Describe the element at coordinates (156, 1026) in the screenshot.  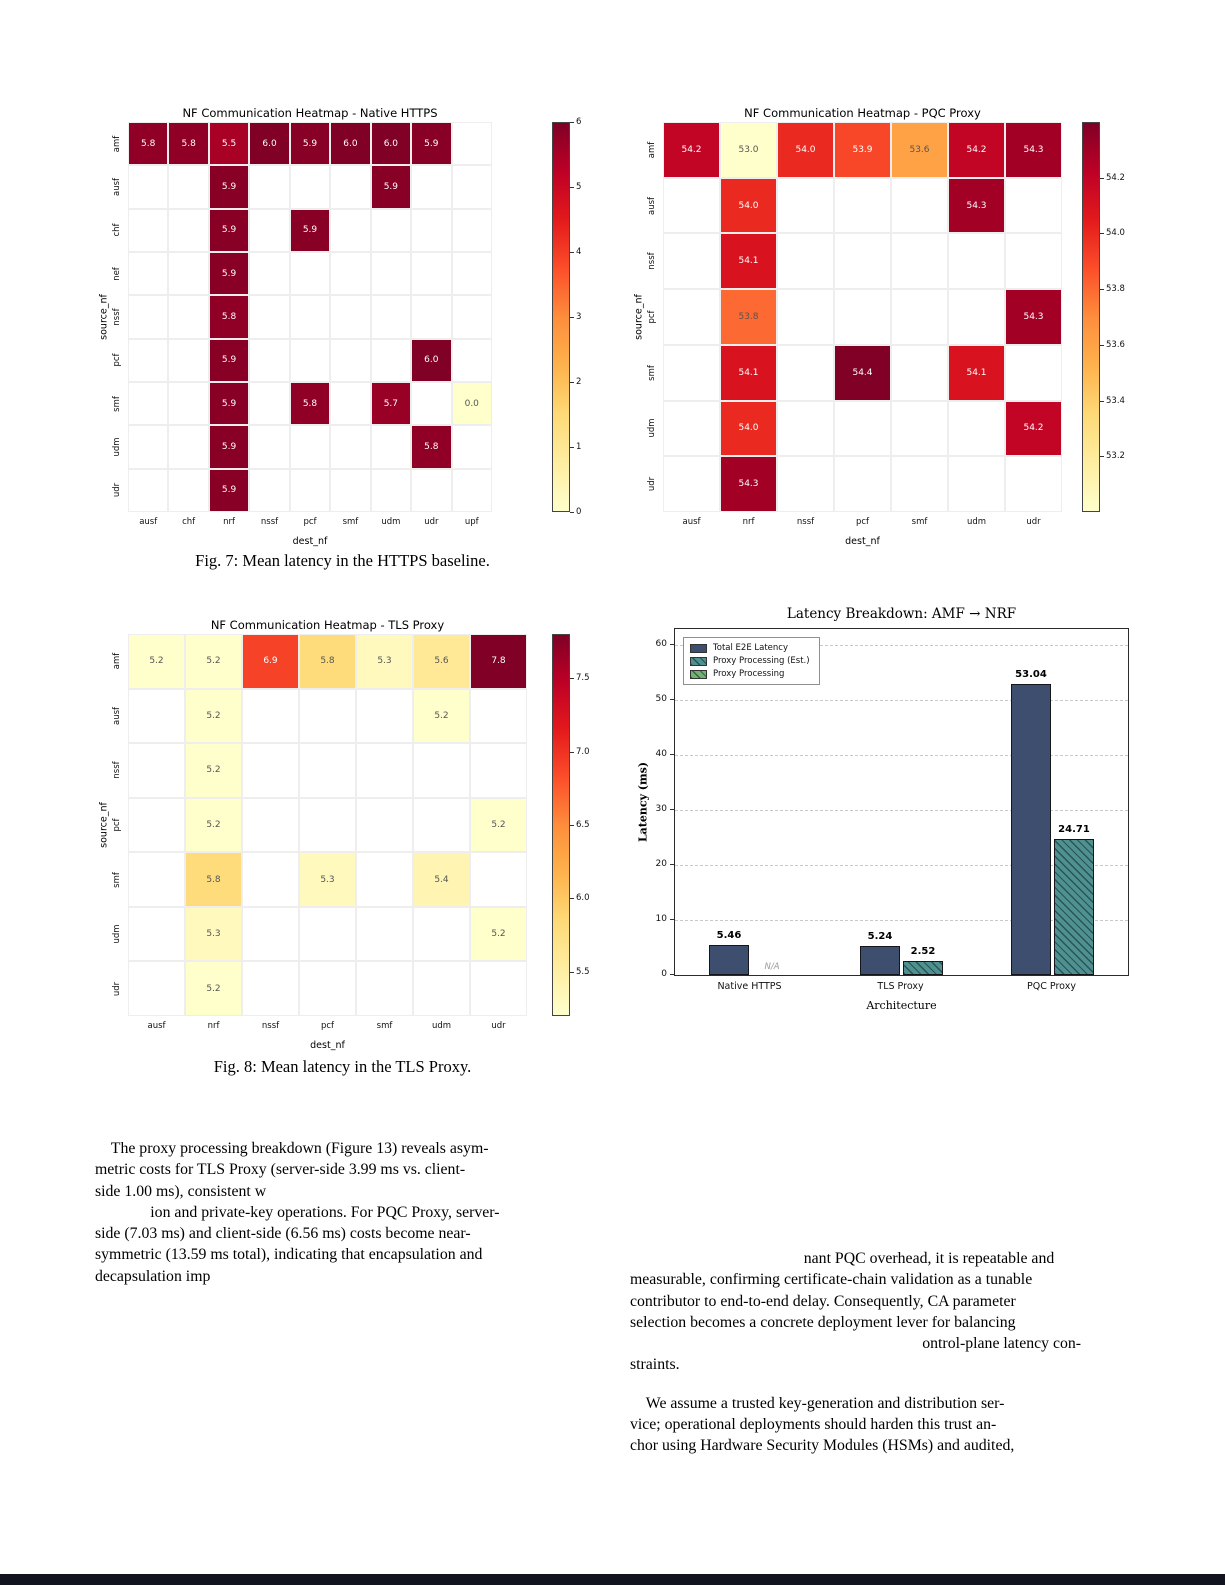
I see `x-tick-label: ausf` at that location.